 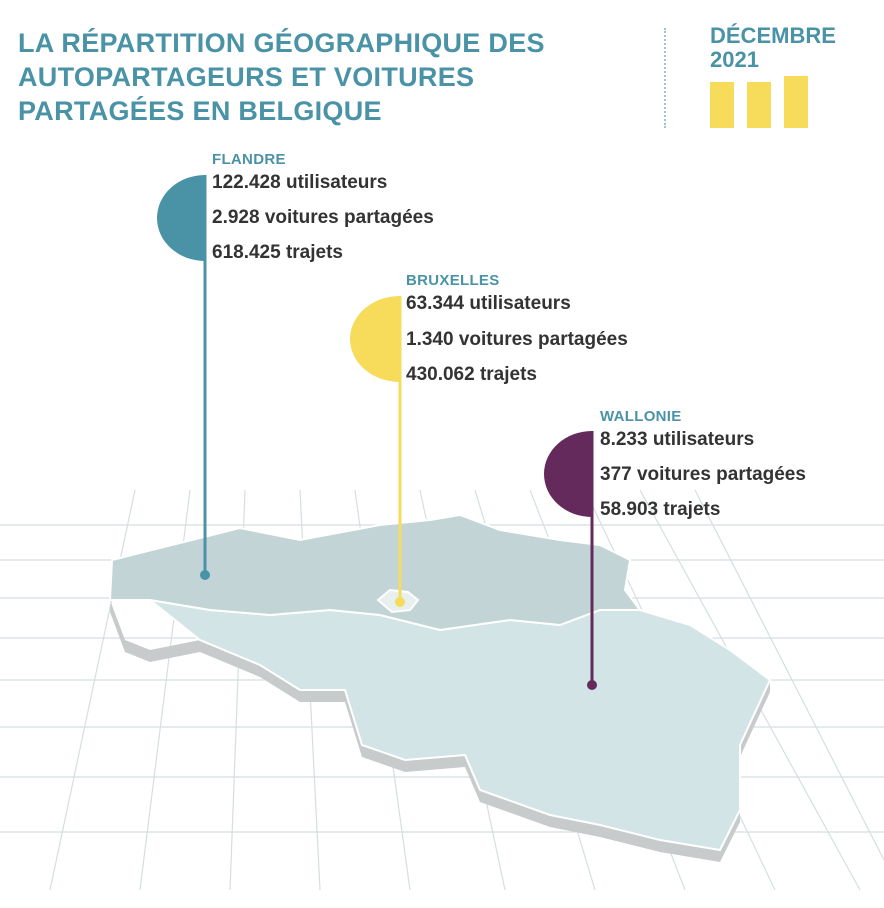 What do you see at coordinates (277, 252) in the screenshot?
I see `flandre-trips: 618.425 trajets` at bounding box center [277, 252].